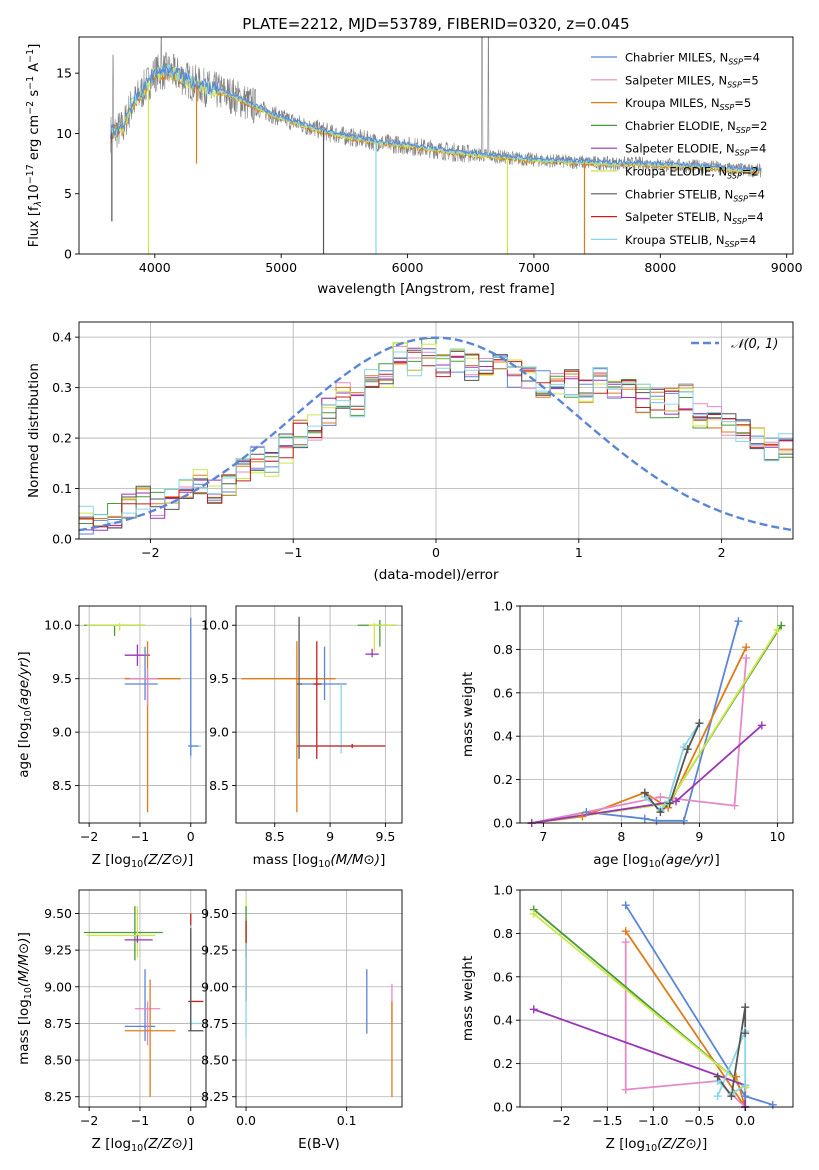  What do you see at coordinates (58, 950) in the screenshot?
I see `y-tick-label: 9.25` at bounding box center [58, 950].